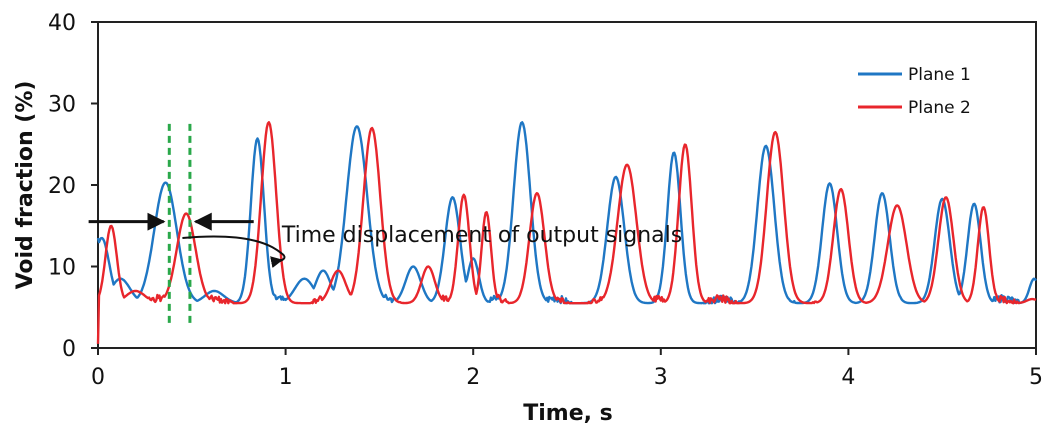  What do you see at coordinates (62, 23) in the screenshot?
I see `y-tick-label: 40` at bounding box center [62, 23].